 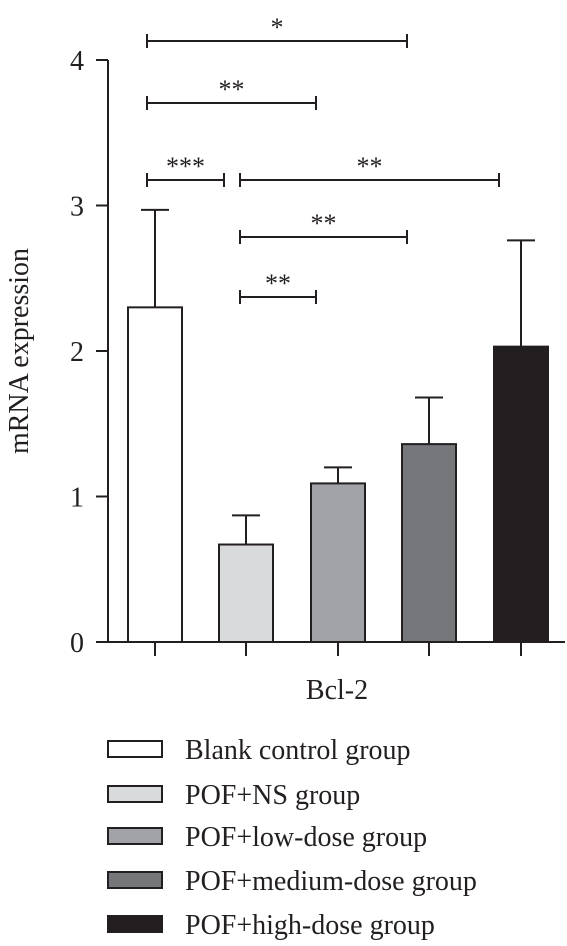 I want to click on legend-label: POF+NS group, so click(x=272, y=795).